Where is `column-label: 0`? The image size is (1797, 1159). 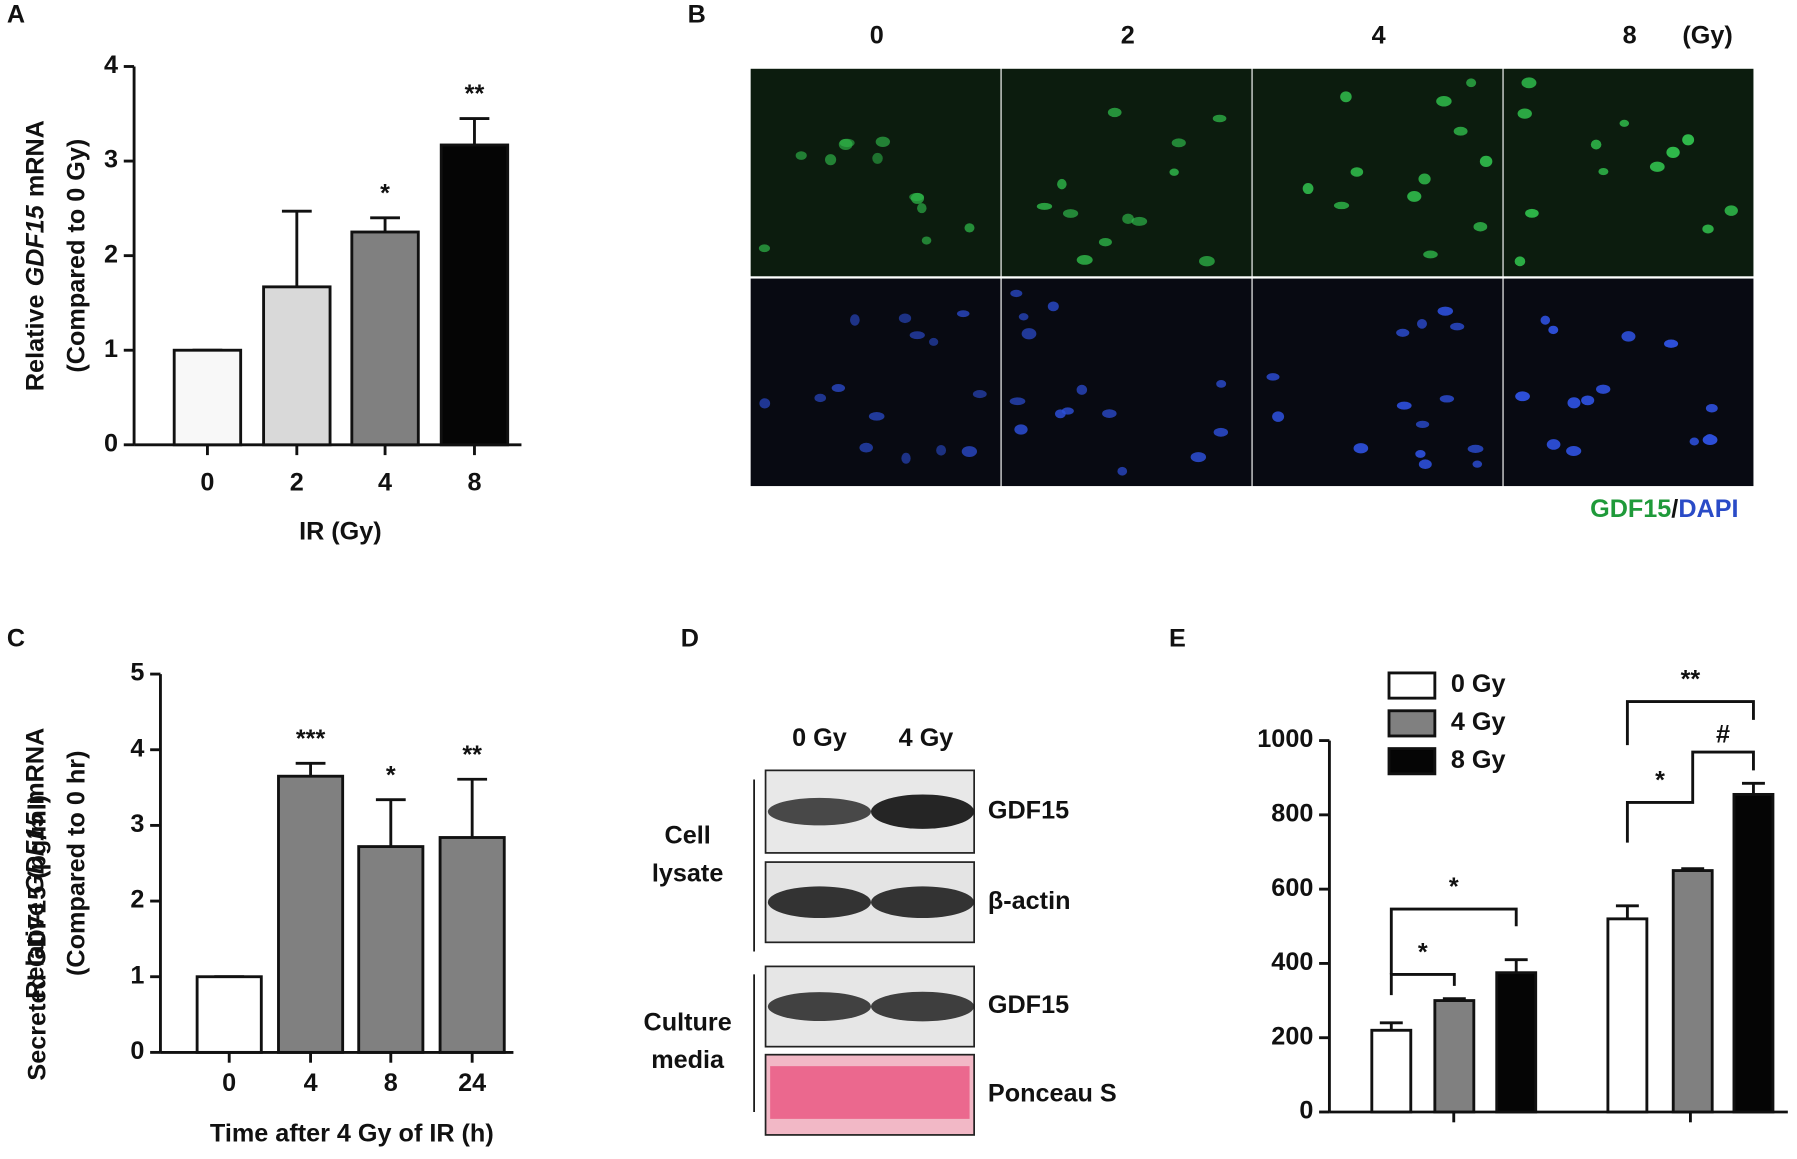
column-label: 0 is located at coordinates (877, 35).